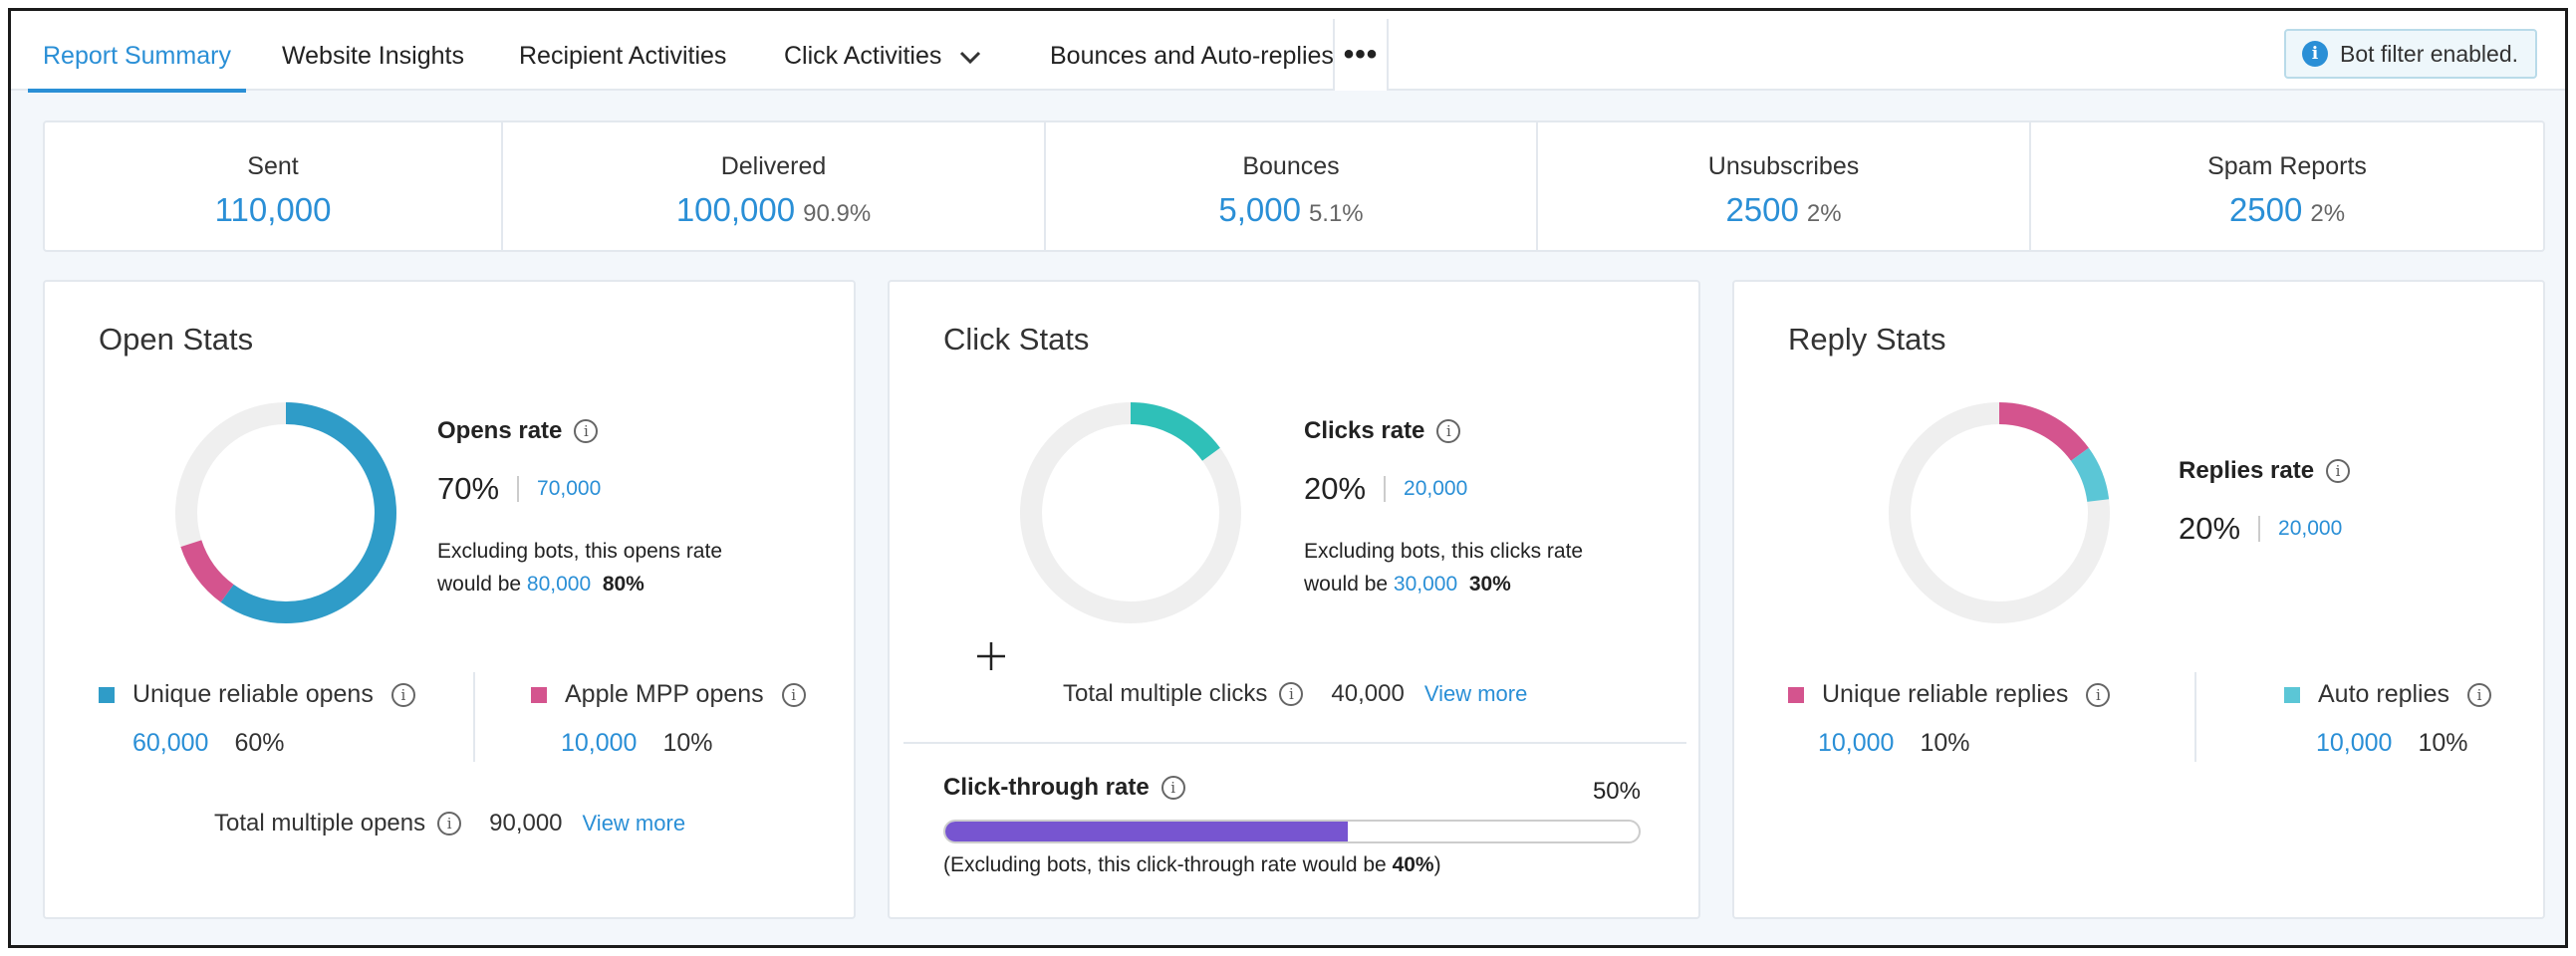 Image resolution: width=2576 pixels, height=956 pixels. What do you see at coordinates (1361, 55) in the screenshot?
I see `more-tabs-button: •••` at bounding box center [1361, 55].